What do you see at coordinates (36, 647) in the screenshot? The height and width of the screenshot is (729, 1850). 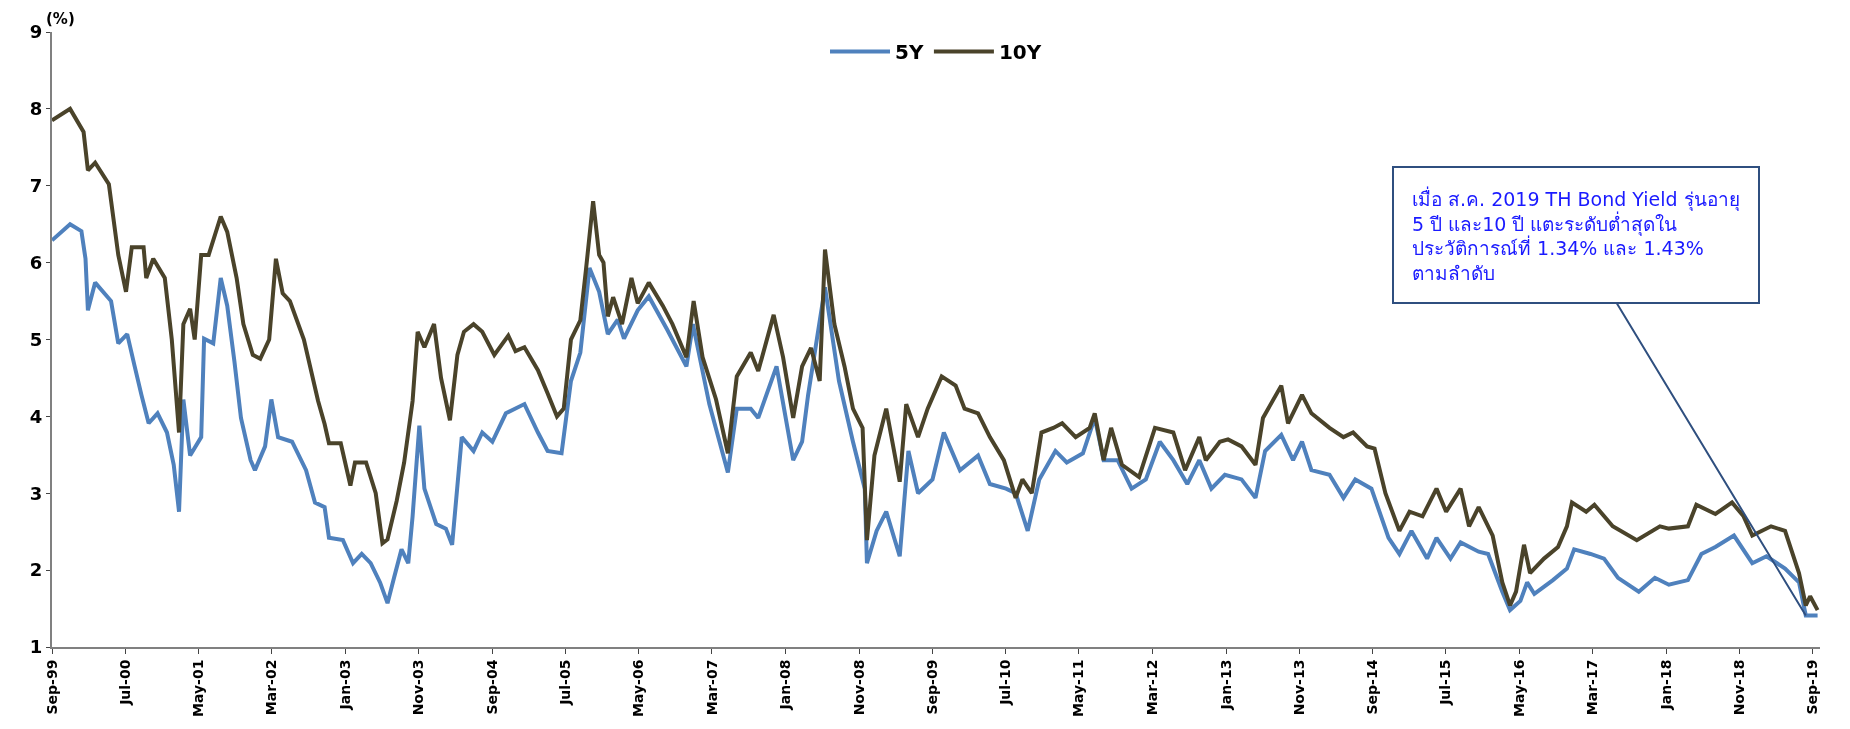 I see `y-tick-label: 1` at bounding box center [36, 647].